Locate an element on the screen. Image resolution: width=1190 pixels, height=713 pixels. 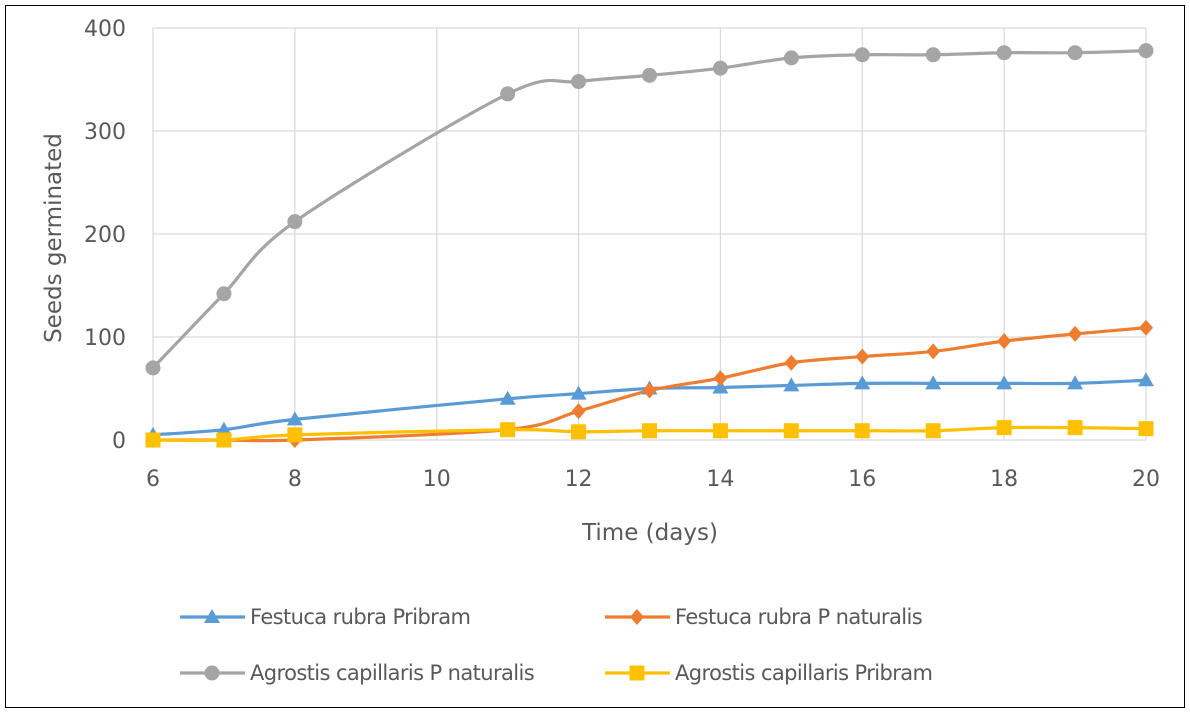
legend-item-festuca-rubra-p-naturalis: Festuca rubra P naturalis is located at coordinates (764, 617).